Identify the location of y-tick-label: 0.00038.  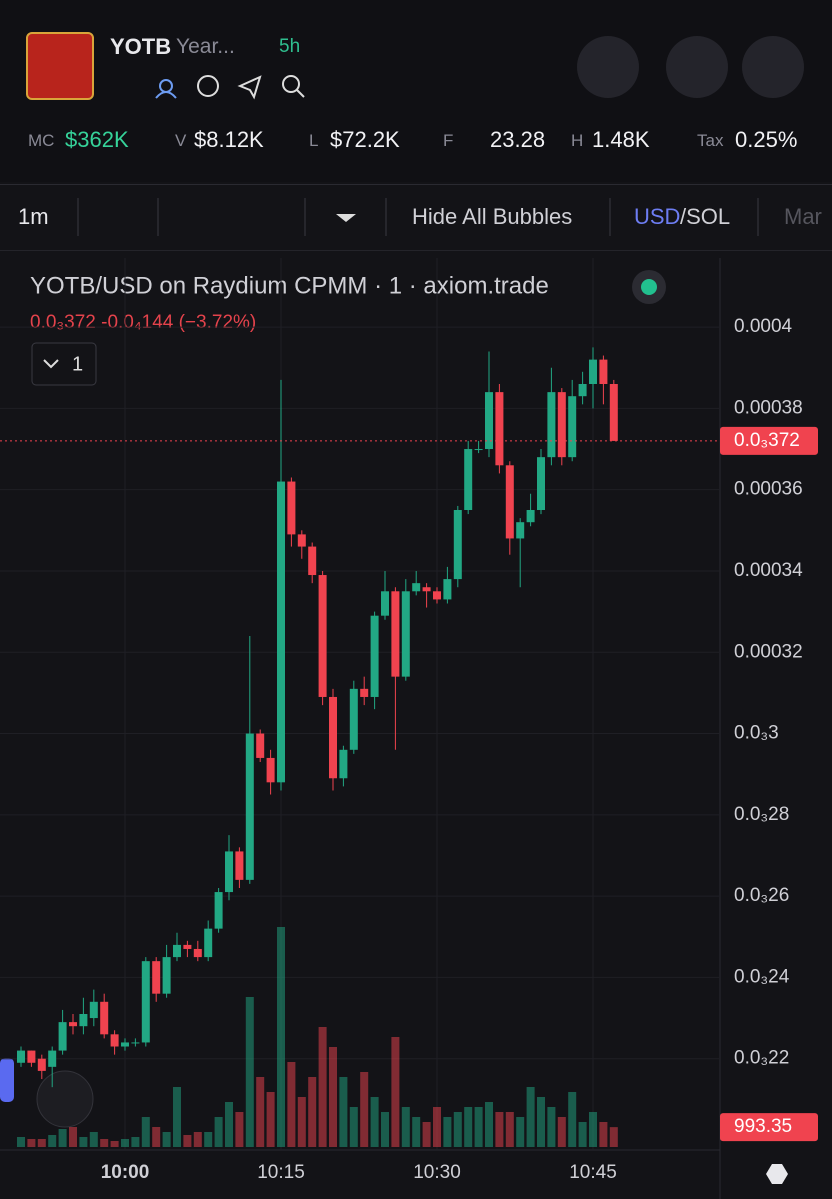
(768, 407).